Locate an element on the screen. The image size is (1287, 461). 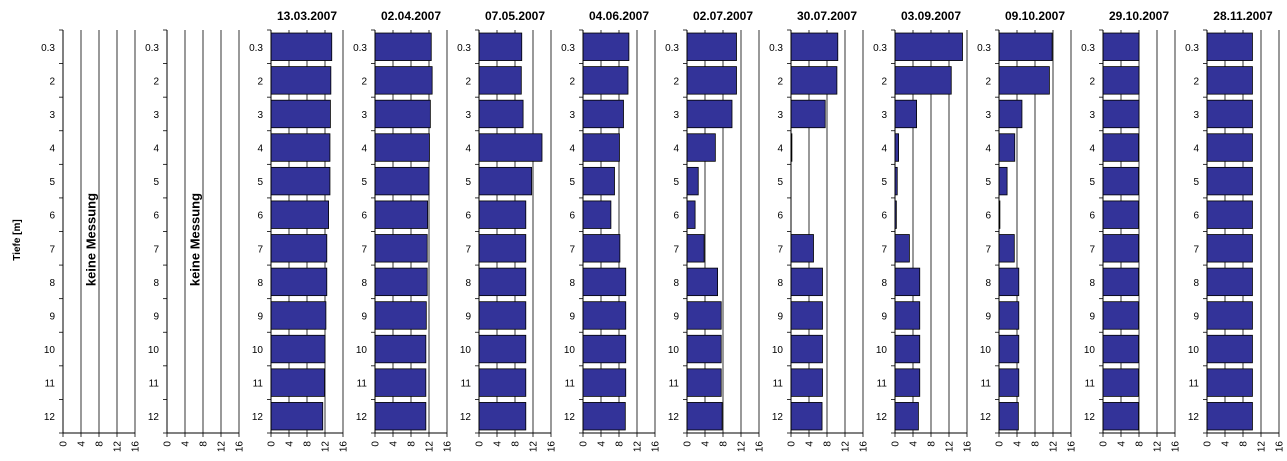
panel-3: 13.03.2007 0.3 2 3 4 5 6 7 8 9 10 11 12 0 4 8 12 16 is located at coordinates (299, 230).